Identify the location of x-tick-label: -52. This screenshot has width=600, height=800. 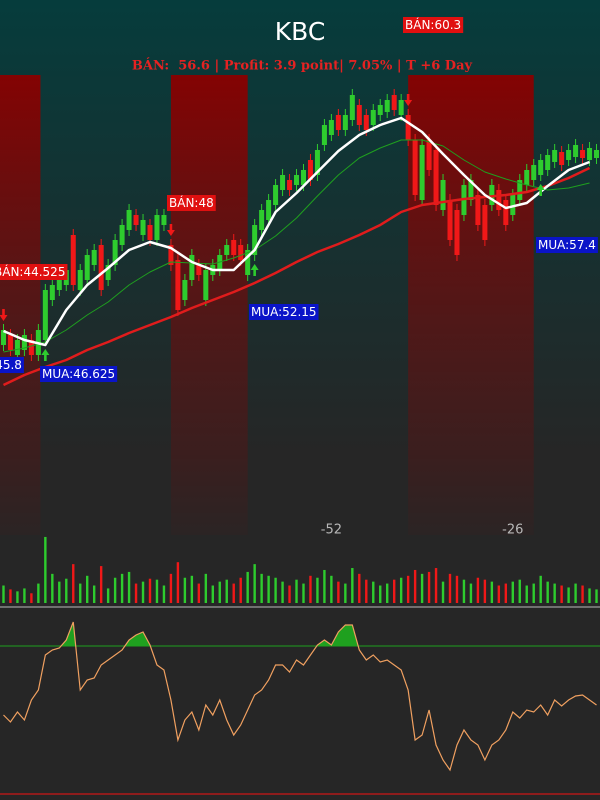
(331, 530).